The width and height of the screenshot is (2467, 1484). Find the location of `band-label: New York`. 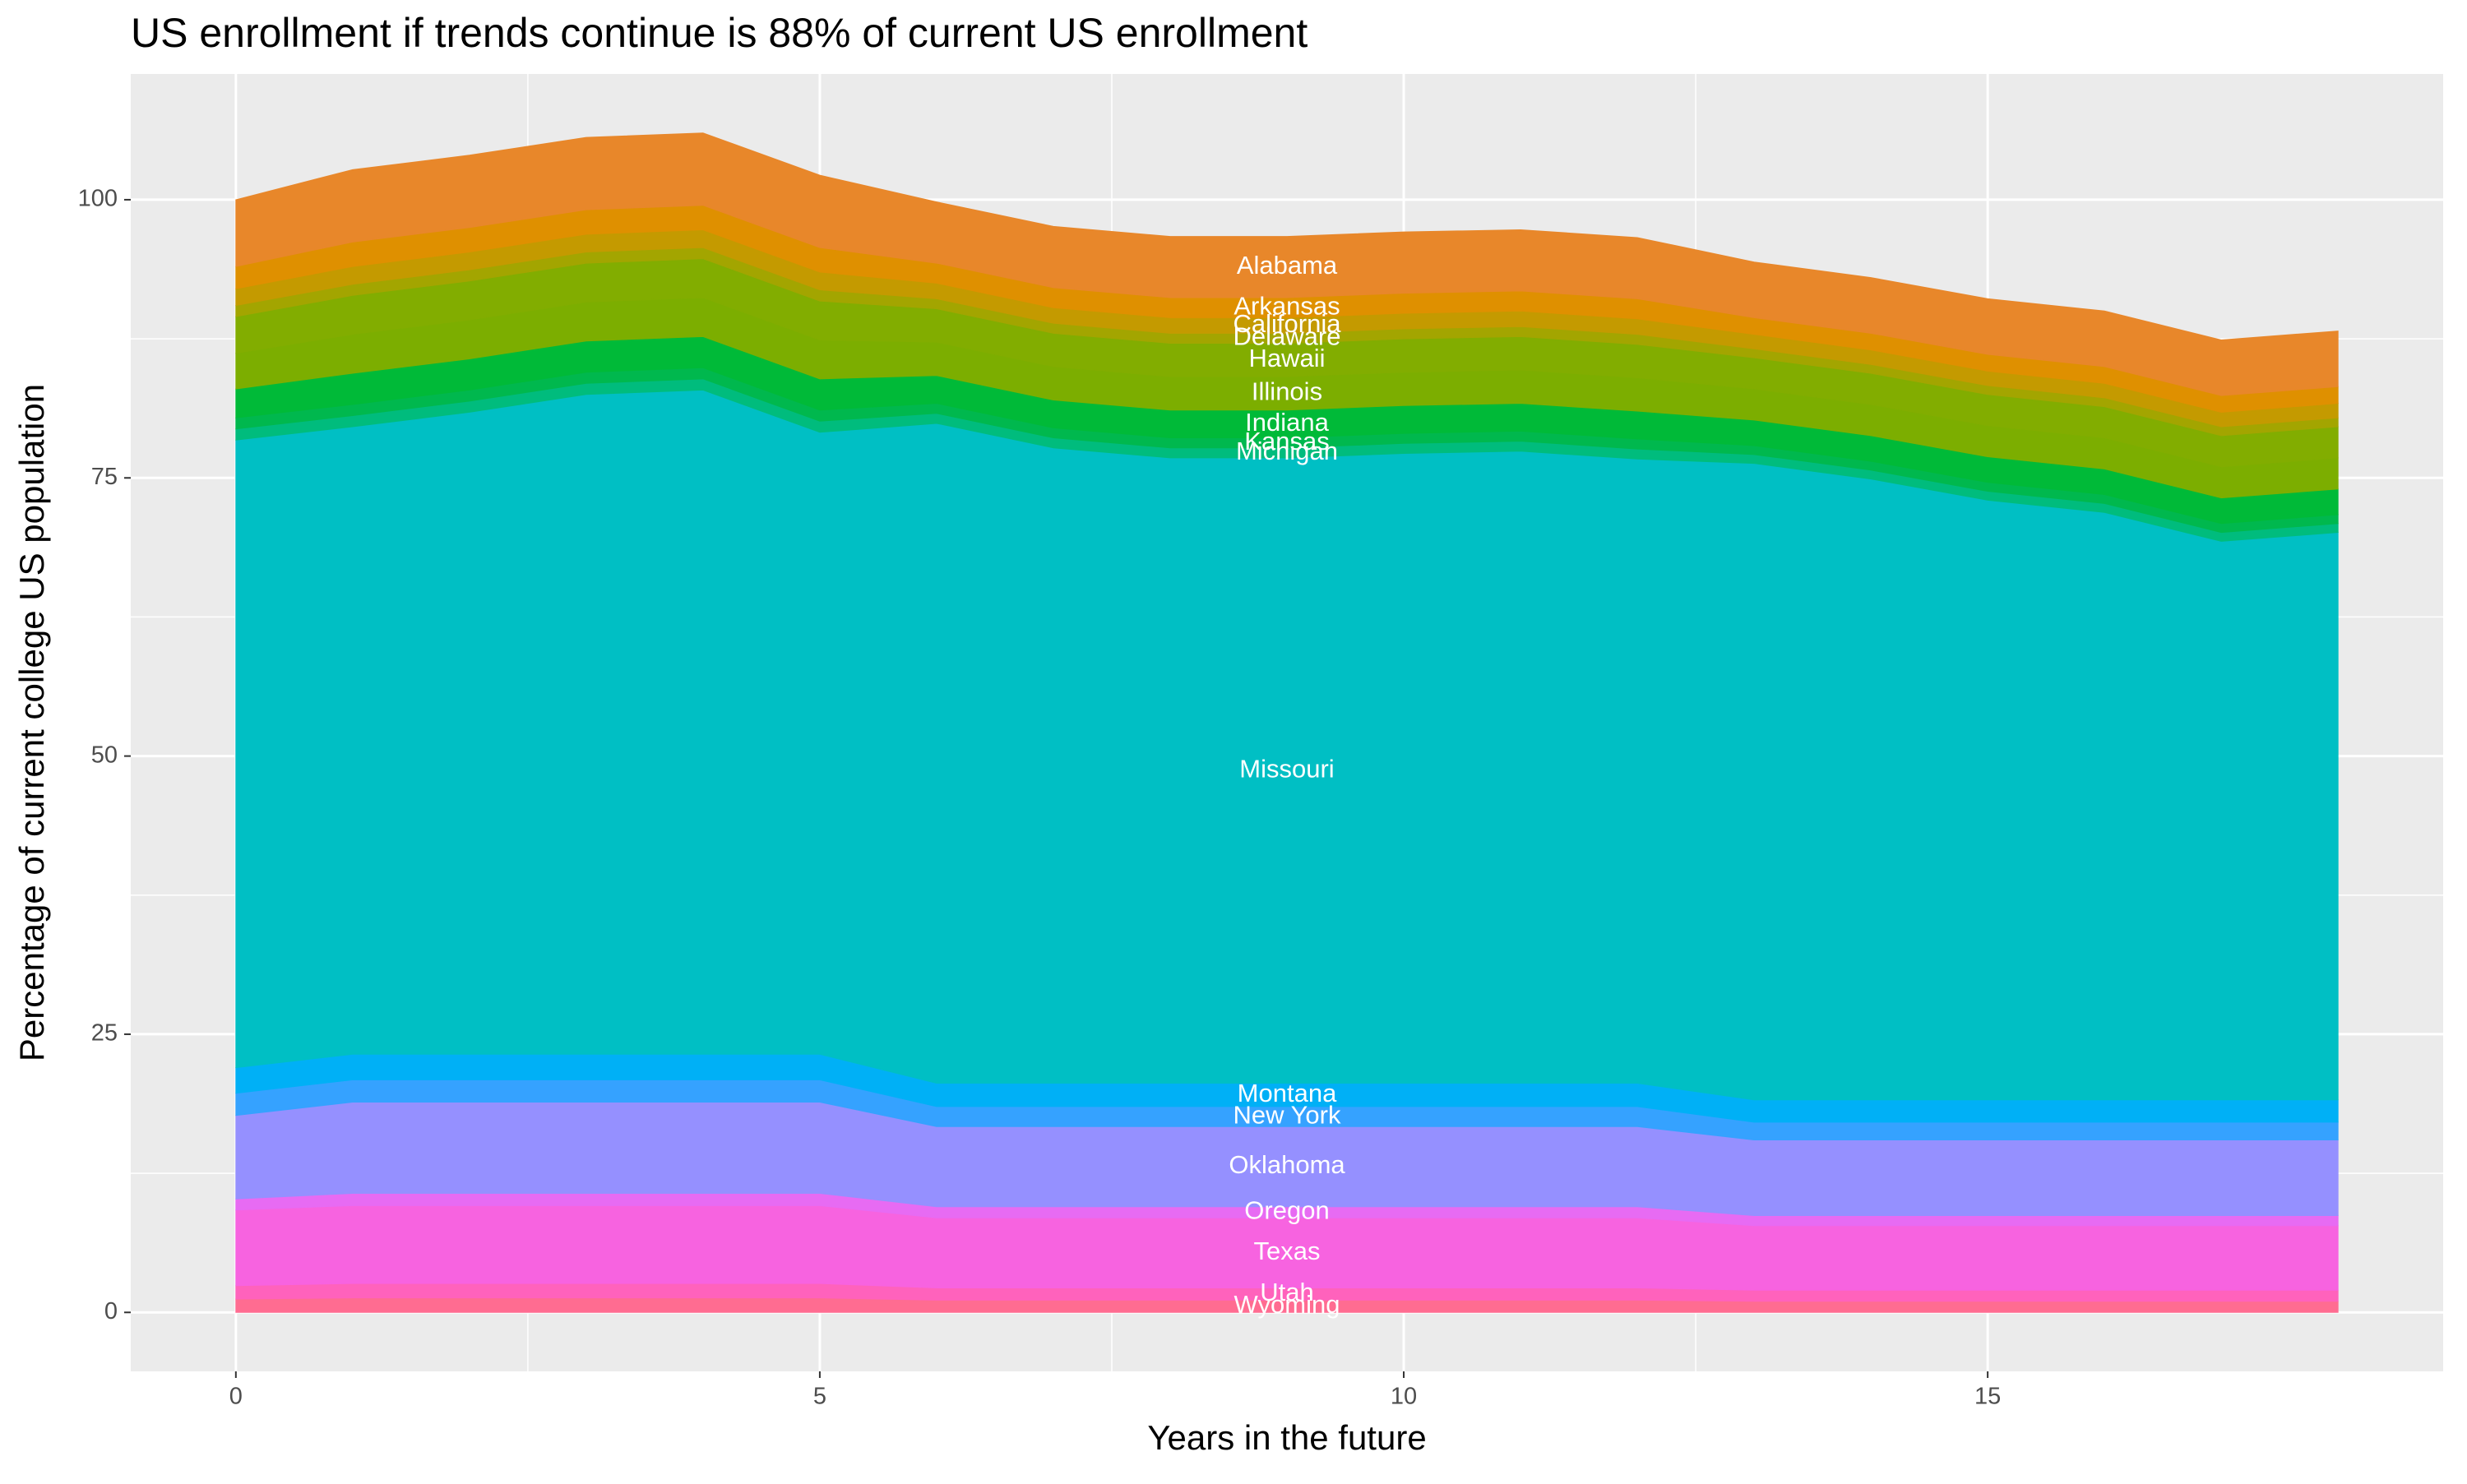

band-label: New York is located at coordinates (1287, 1115).